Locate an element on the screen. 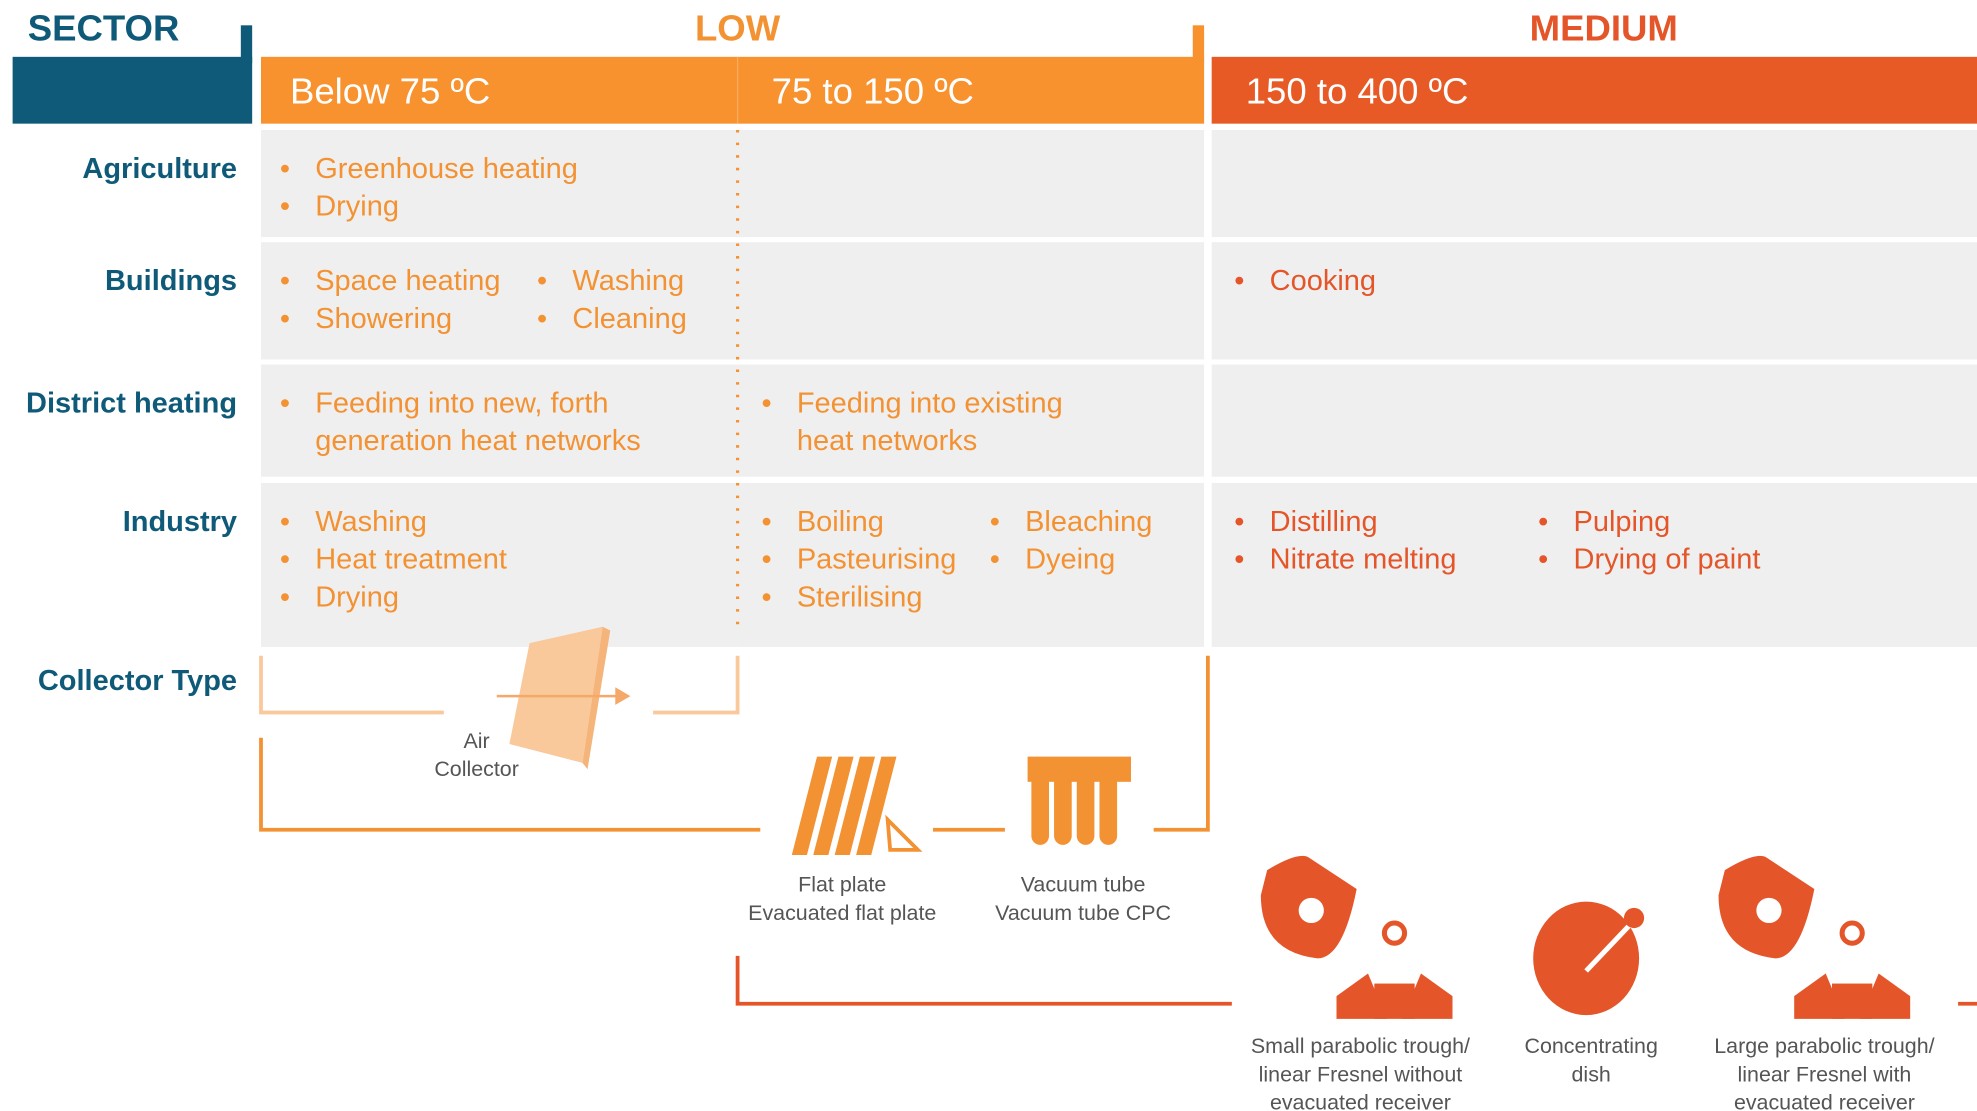 The height and width of the screenshot is (1111, 1977). sector-bar is located at coordinates (132, 90).